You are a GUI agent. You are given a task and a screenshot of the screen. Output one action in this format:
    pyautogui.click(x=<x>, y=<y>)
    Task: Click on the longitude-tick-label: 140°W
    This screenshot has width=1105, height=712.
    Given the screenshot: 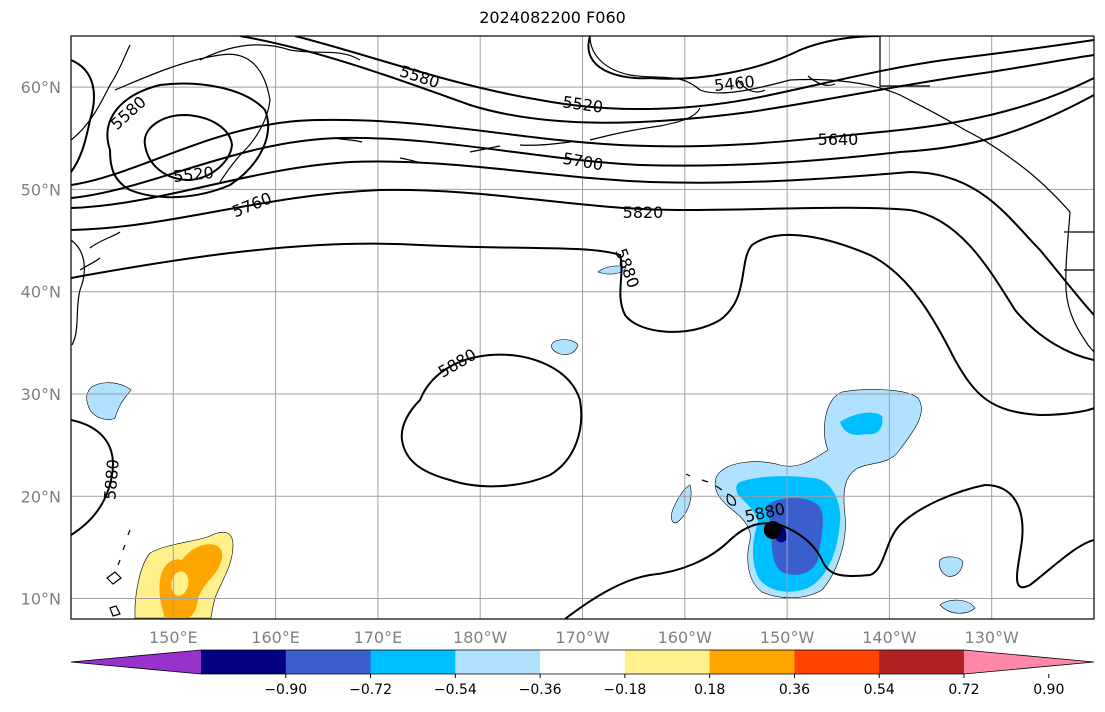 What is the action you would take?
    pyautogui.click(x=889, y=637)
    